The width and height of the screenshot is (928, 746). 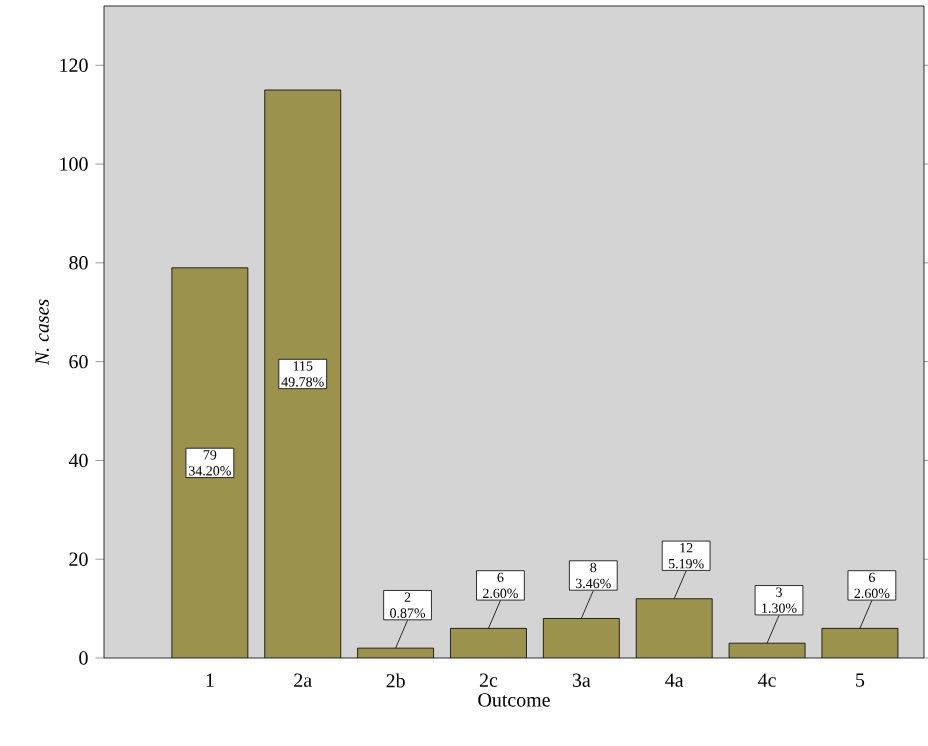 I want to click on y-tick-label: 80, so click(x=78, y=263).